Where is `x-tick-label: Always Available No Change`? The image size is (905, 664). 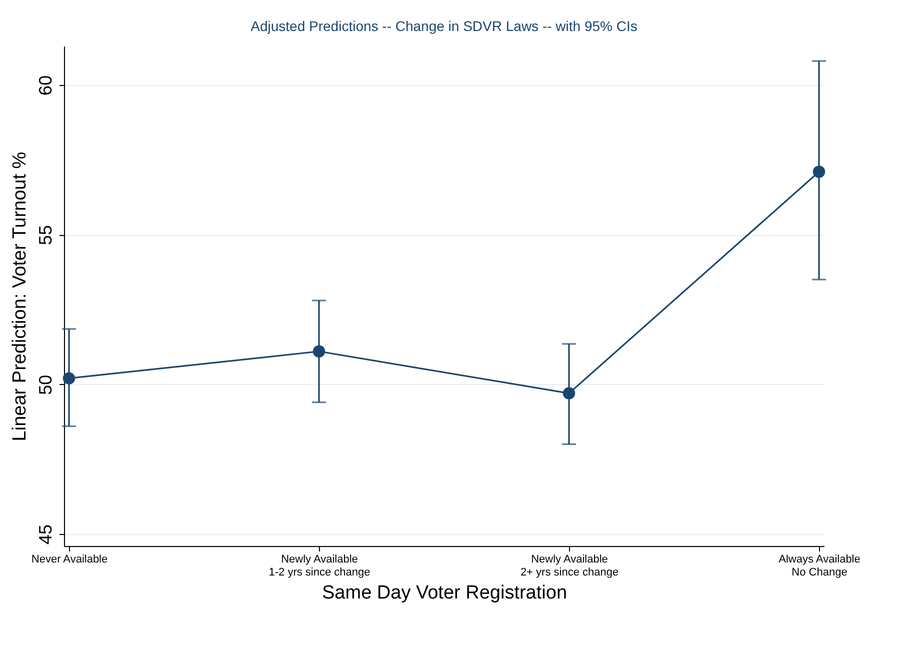 x-tick-label: Always Available No Change is located at coordinates (819, 566).